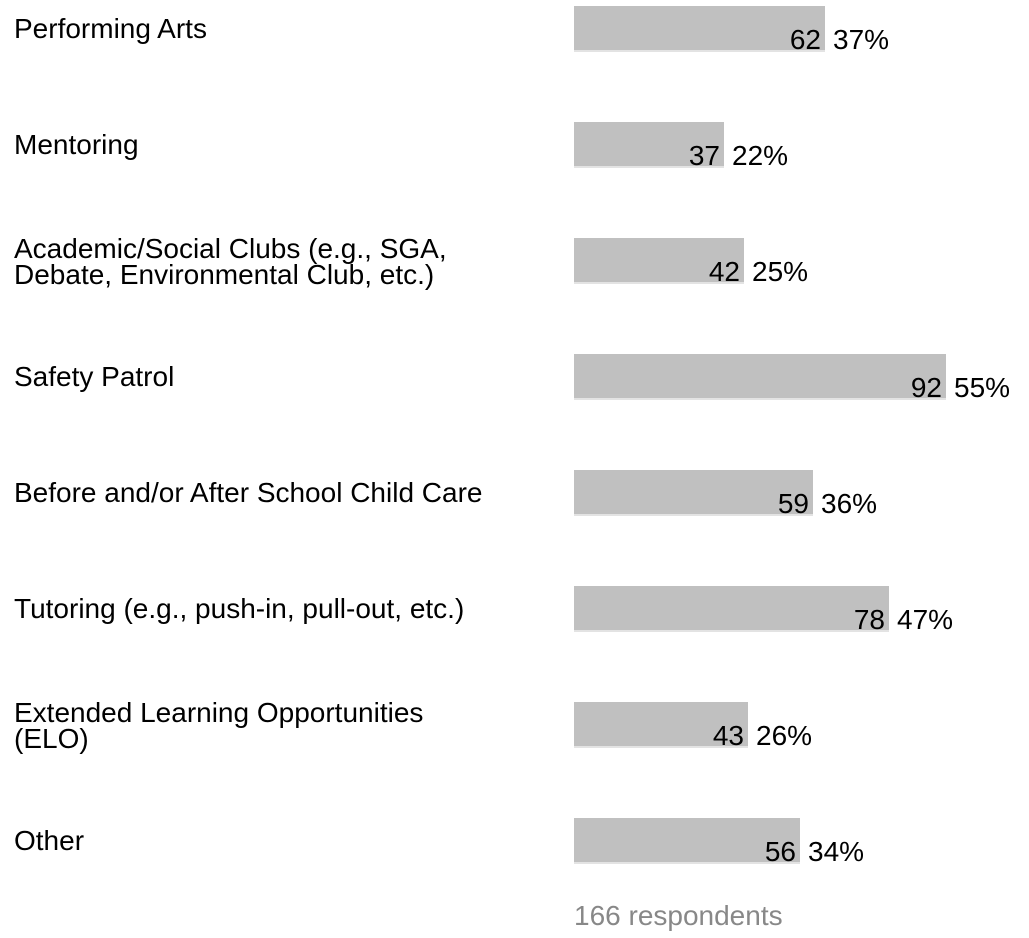 The width and height of the screenshot is (1029, 938). What do you see at coordinates (784, 735) in the screenshot?
I see `bar-percent-label: 26%` at bounding box center [784, 735].